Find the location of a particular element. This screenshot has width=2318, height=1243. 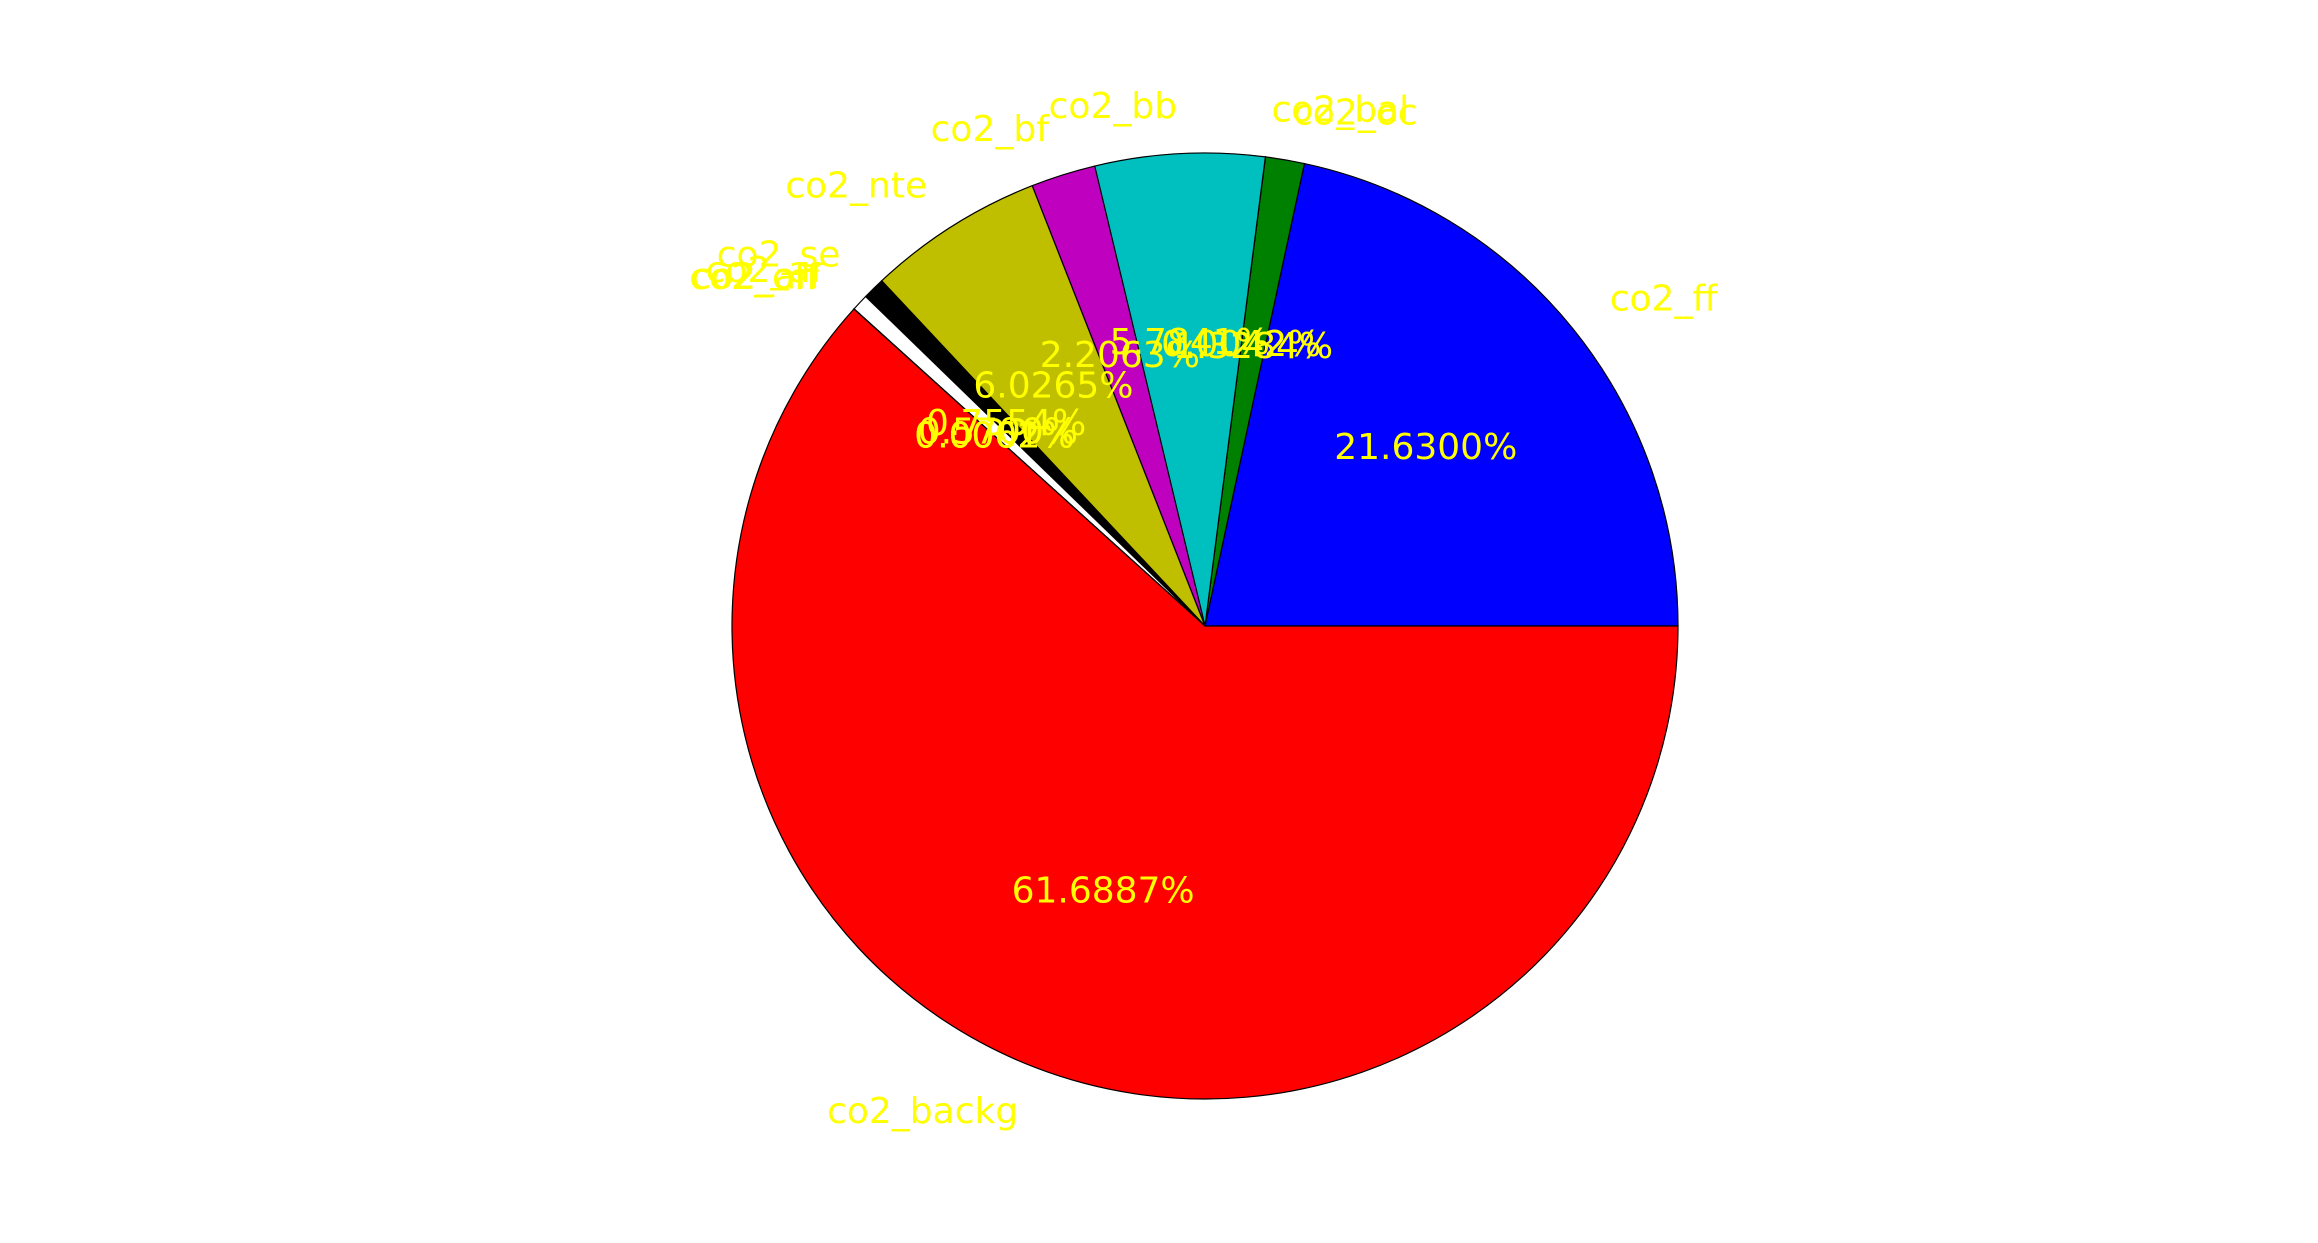

slice-label-co2-ar: co2_ar is located at coordinates (766, 270).